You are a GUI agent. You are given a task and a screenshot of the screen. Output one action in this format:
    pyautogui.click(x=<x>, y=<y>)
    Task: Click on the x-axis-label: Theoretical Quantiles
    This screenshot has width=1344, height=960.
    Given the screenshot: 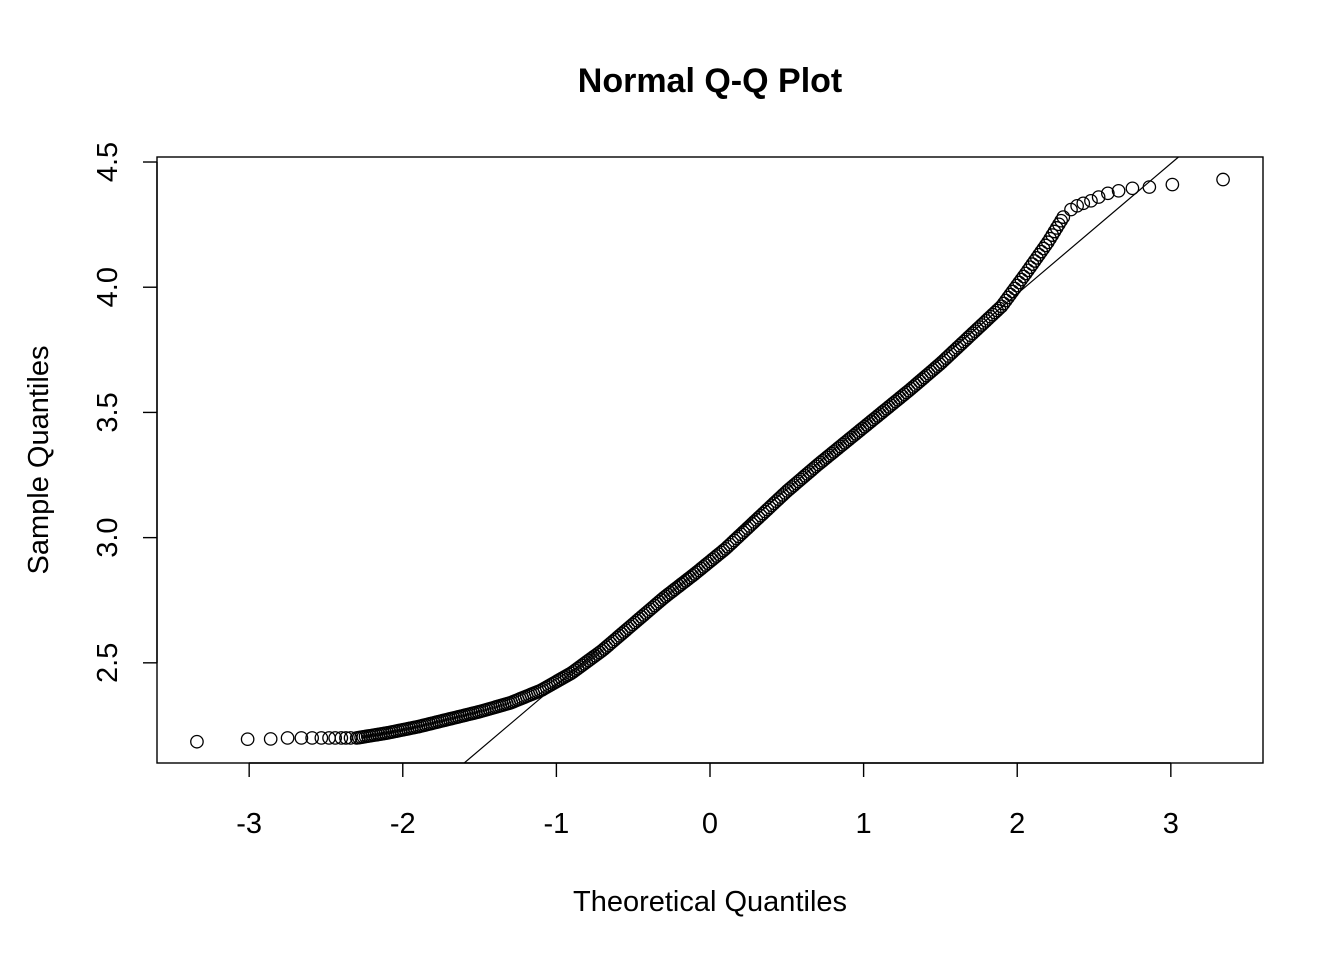 What is the action you would take?
    pyautogui.click(x=710, y=902)
    